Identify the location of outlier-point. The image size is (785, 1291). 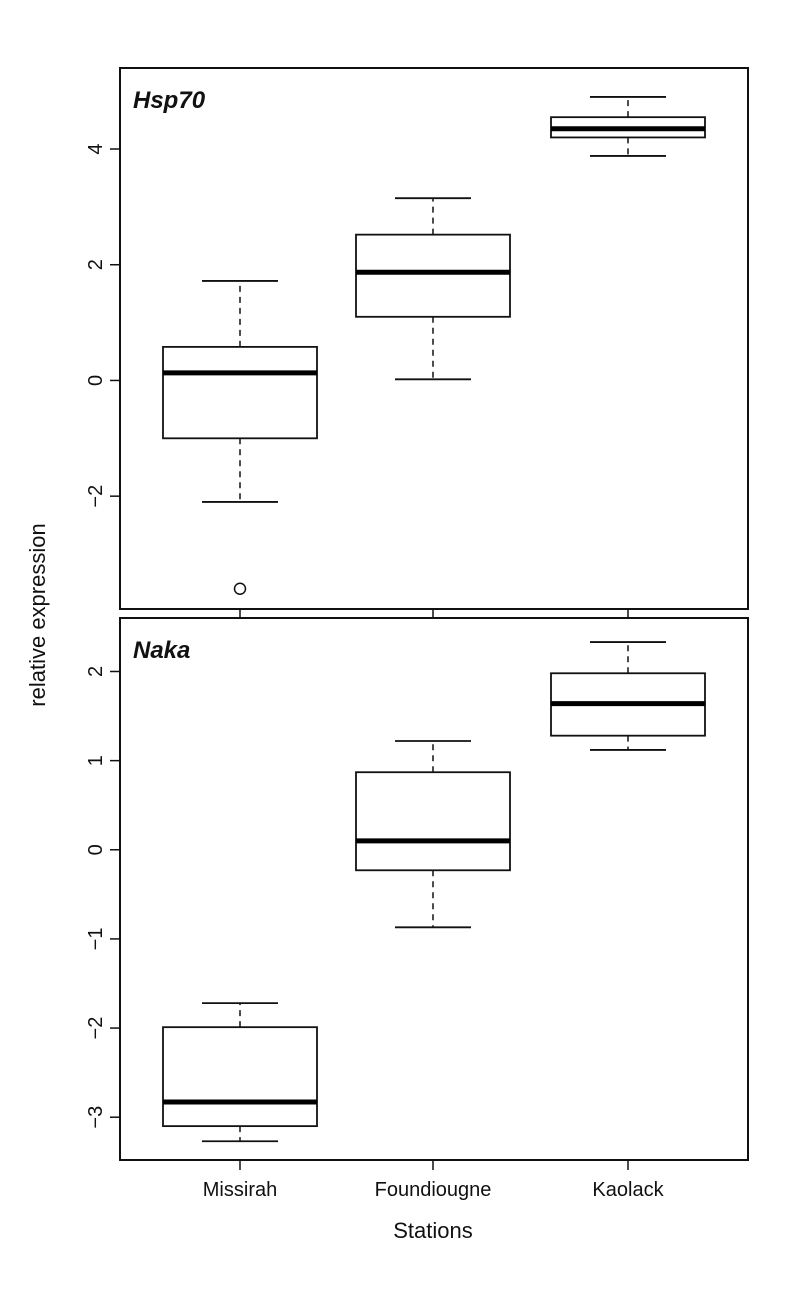
(240, 588).